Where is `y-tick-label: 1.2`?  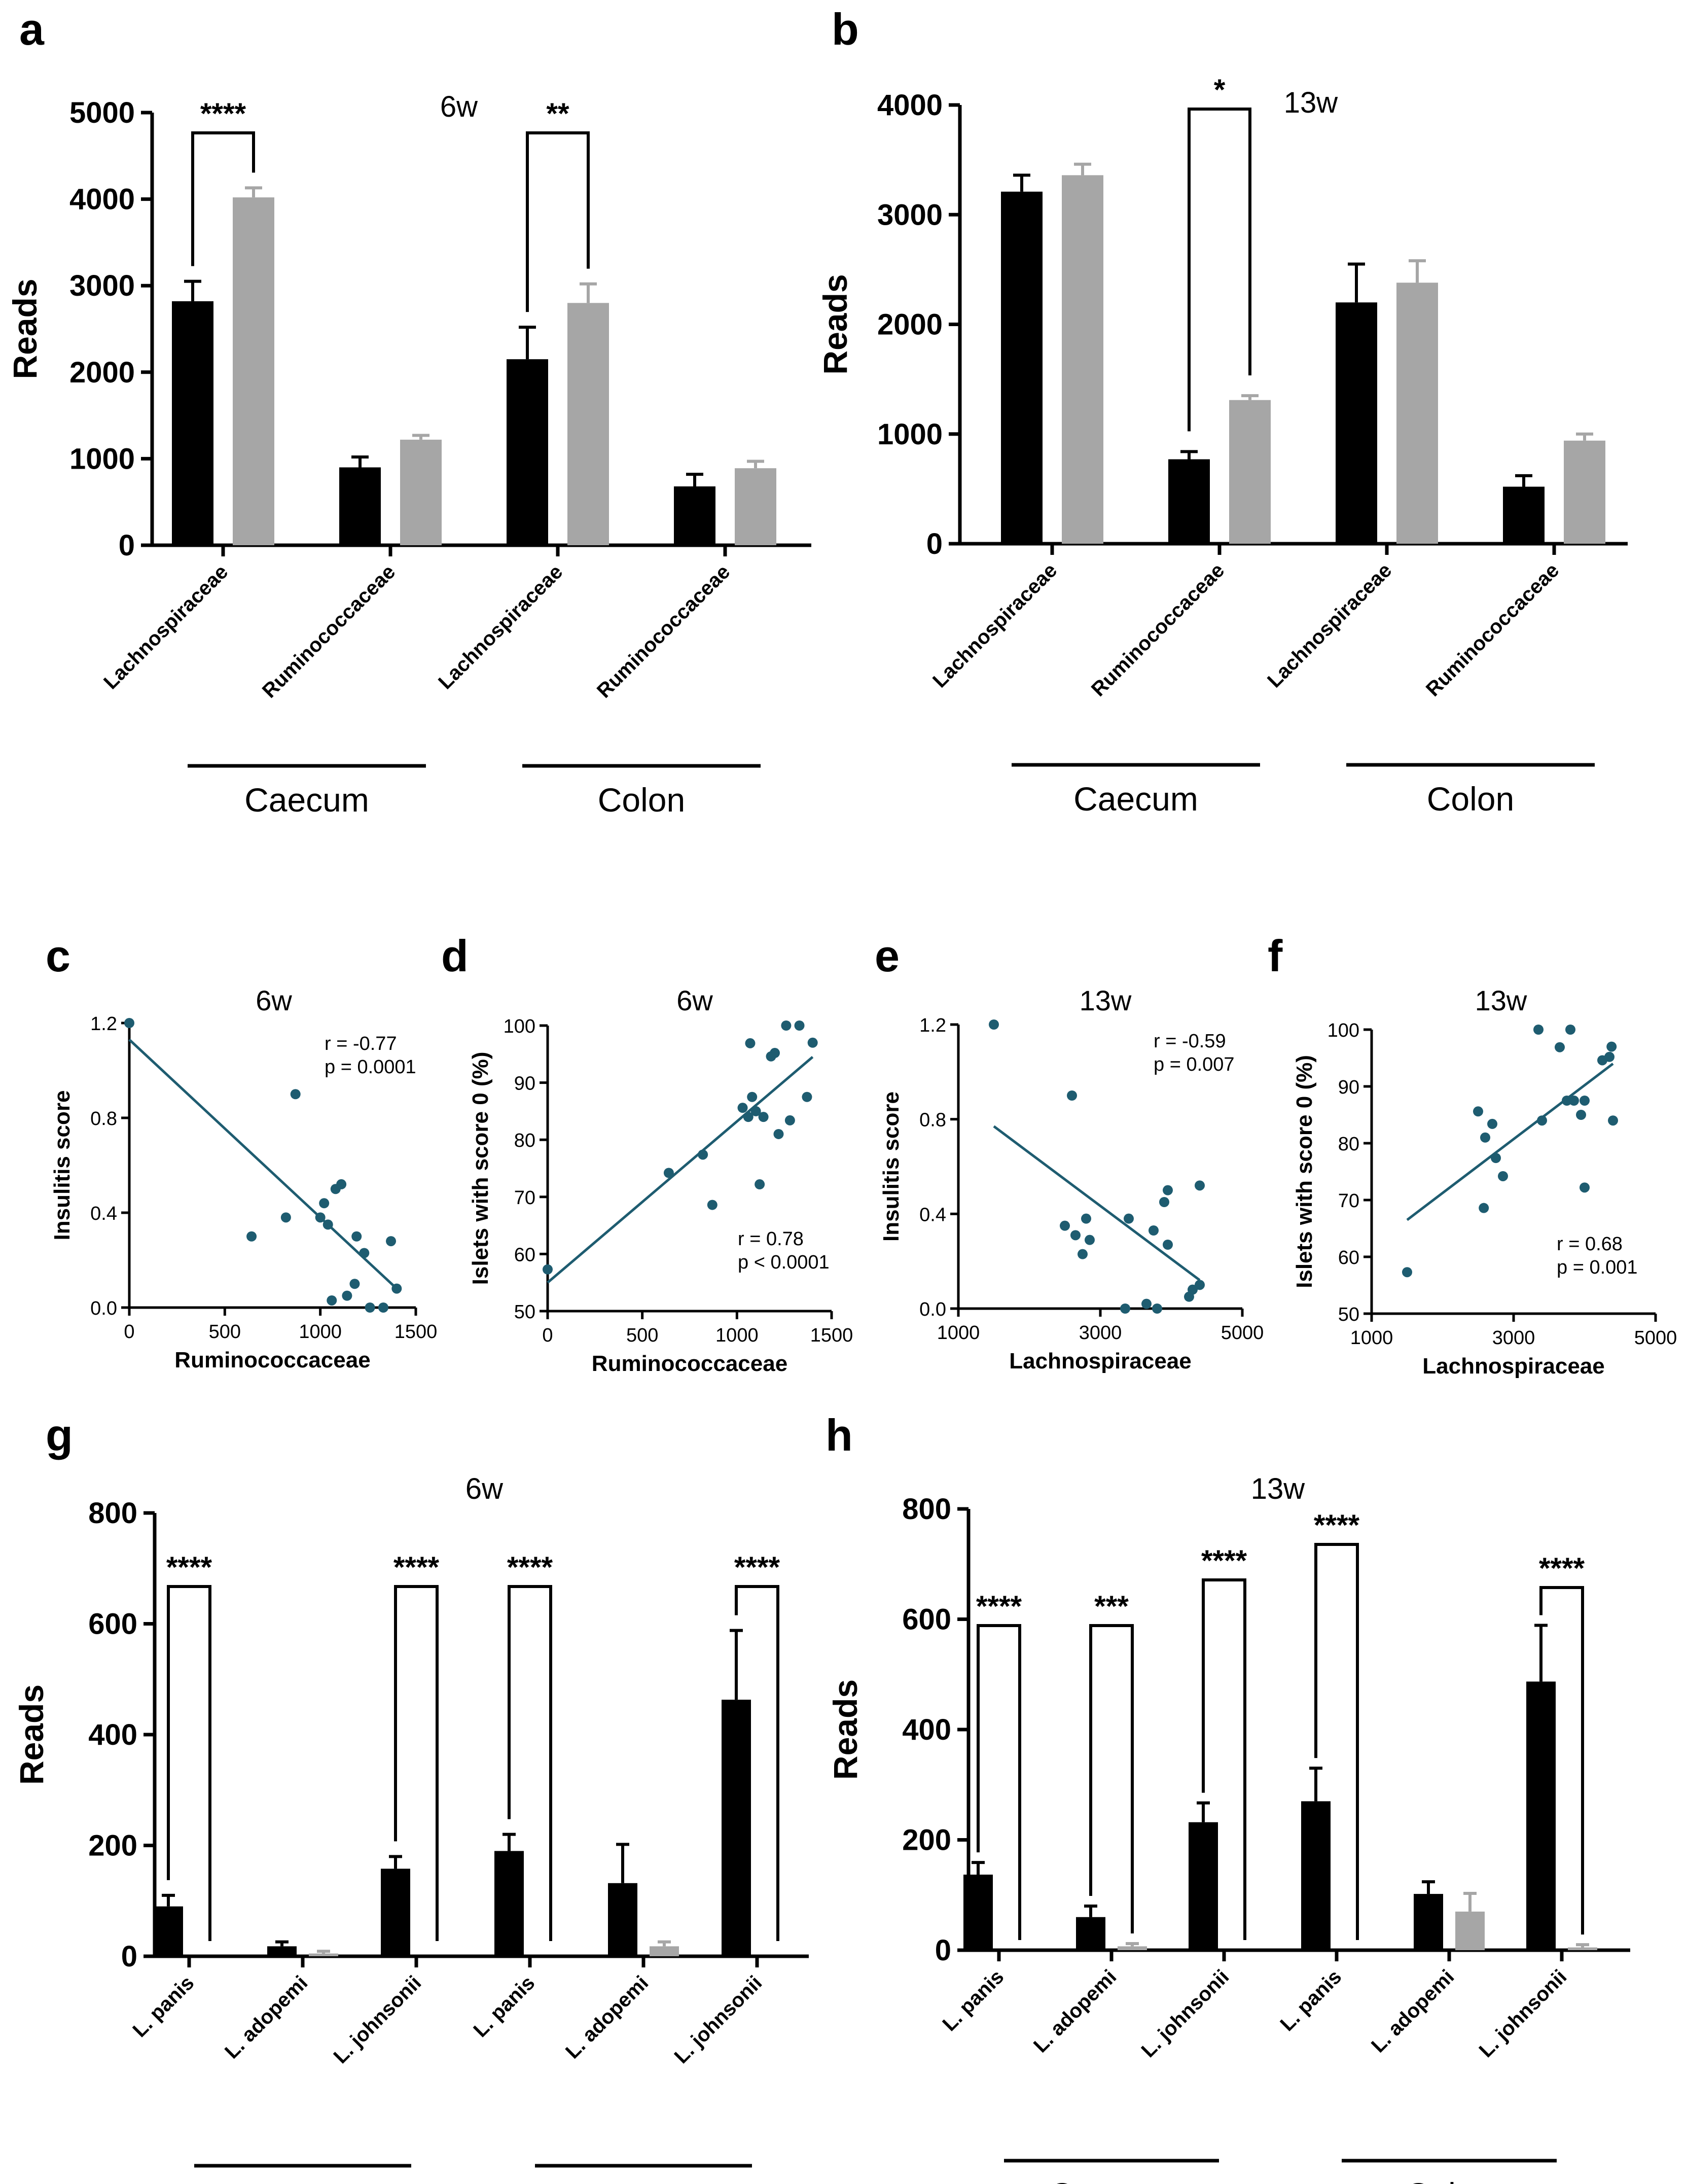
y-tick-label: 1.2 is located at coordinates (932, 1025).